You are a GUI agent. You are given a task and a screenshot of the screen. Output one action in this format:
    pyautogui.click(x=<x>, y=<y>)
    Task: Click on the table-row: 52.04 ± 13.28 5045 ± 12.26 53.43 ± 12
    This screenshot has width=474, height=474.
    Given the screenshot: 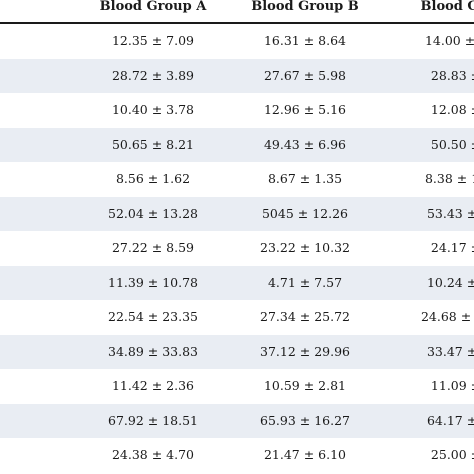 What is the action you would take?
    pyautogui.click(x=237, y=213)
    